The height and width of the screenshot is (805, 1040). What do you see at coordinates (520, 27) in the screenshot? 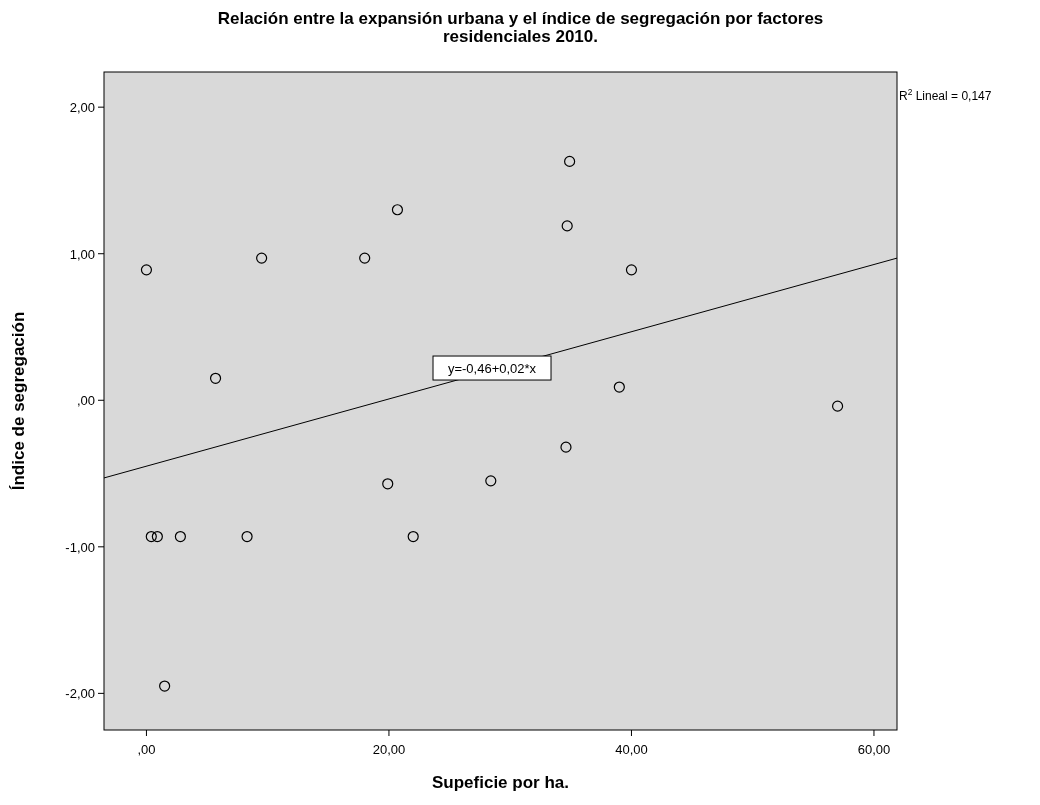
I see `chart-title: Relación entre la expansión urbana y el índice de segregación por factores residenciales 2010.` at bounding box center [520, 27].